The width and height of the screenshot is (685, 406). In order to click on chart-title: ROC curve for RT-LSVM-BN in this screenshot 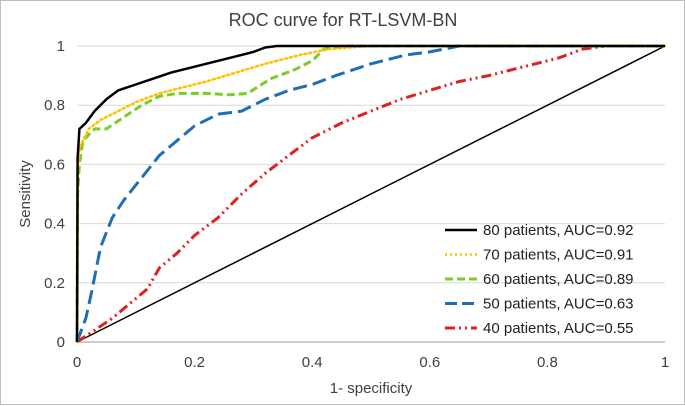, I will do `click(343, 20)`.